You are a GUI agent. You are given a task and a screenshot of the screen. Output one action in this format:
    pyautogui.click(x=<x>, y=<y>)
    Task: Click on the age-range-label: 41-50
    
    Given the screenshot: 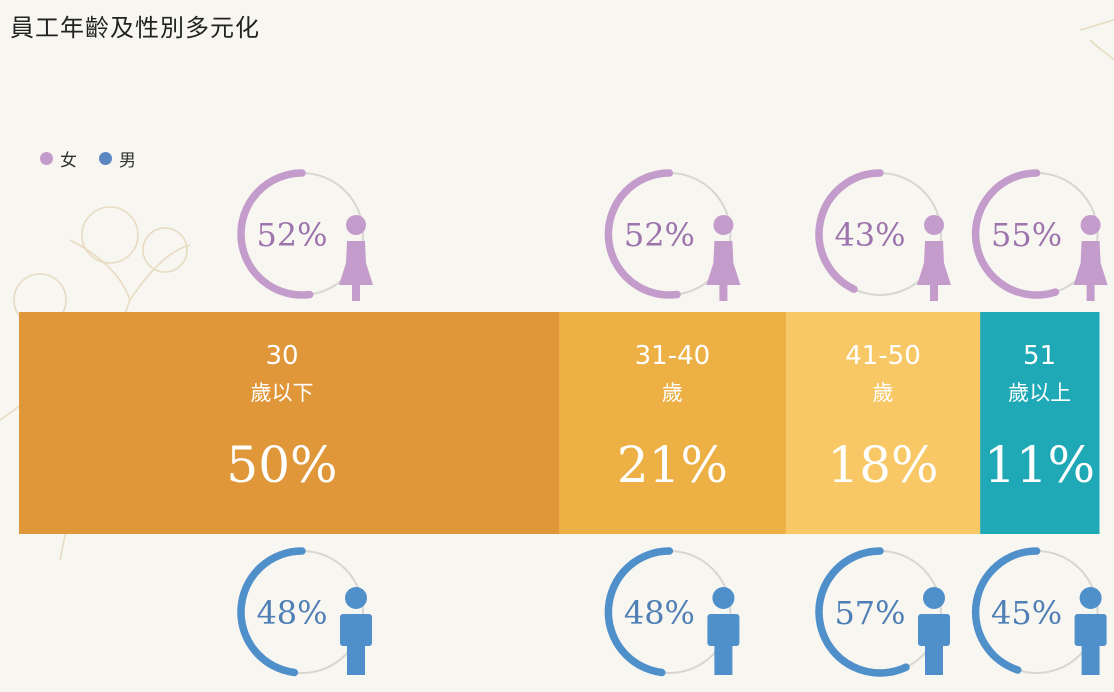 What is the action you would take?
    pyautogui.click(x=883, y=356)
    